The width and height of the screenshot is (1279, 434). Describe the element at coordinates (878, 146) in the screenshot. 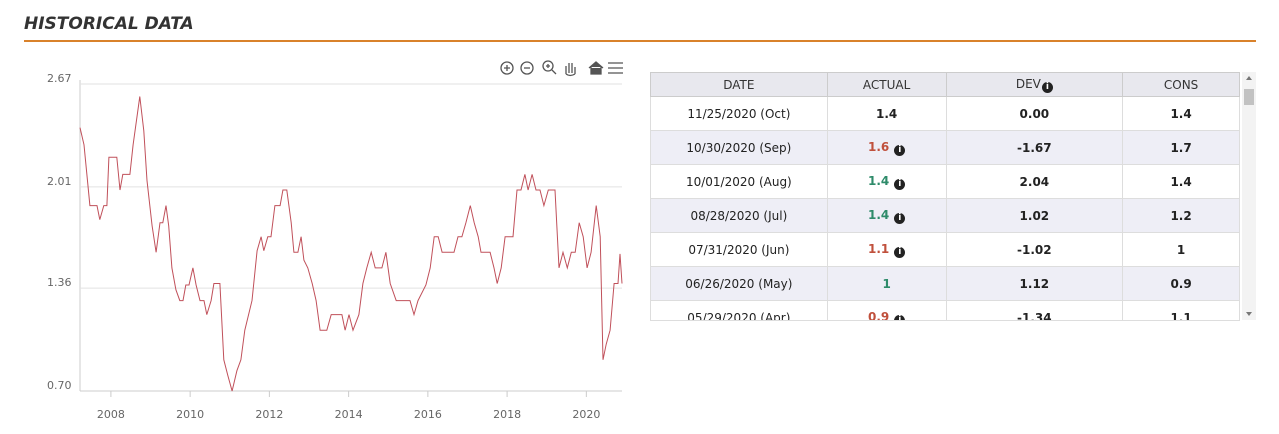

I see `actual-value: 1.6` at that location.